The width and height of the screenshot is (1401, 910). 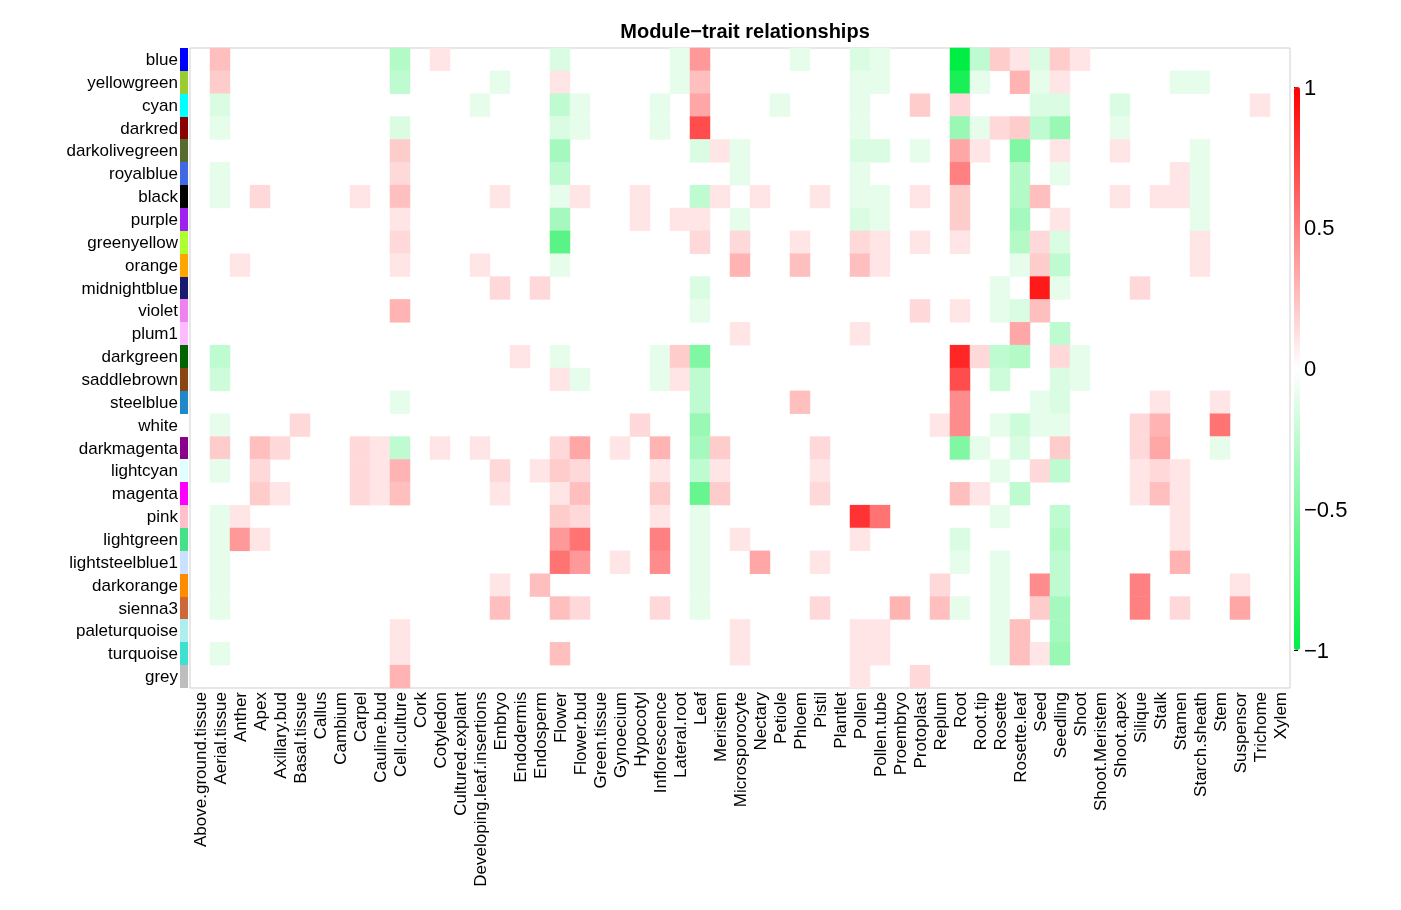 I want to click on x-tick-label: Gynoecium, so click(x=620, y=735).